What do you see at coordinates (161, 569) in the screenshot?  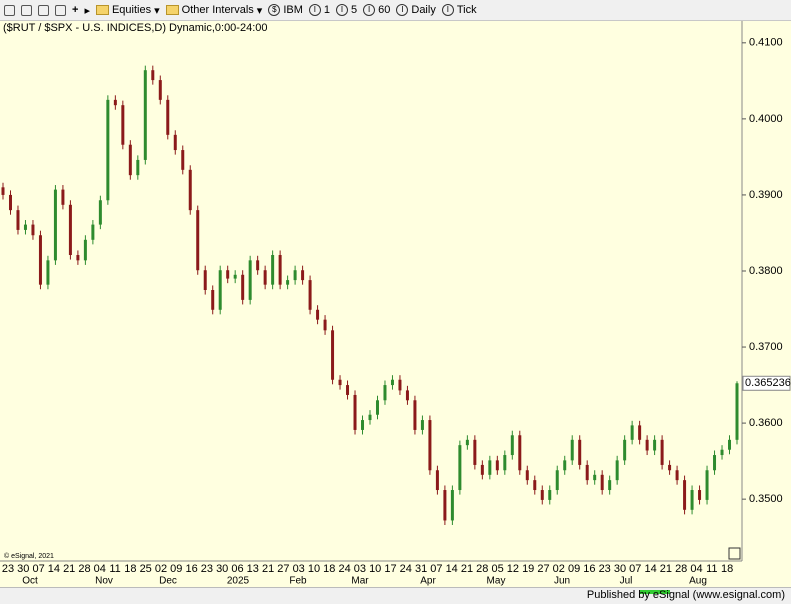 I see `x-tick-label: 02` at bounding box center [161, 569].